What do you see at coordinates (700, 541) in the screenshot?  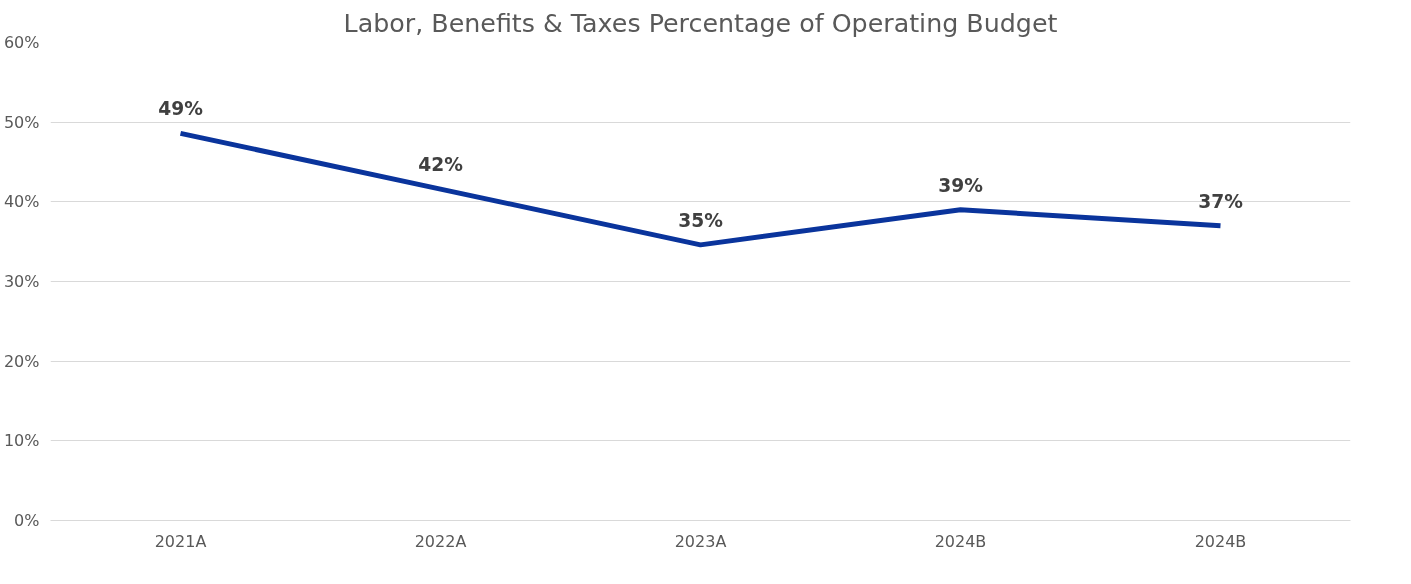 I see `x-tick-label: 2023A` at bounding box center [700, 541].